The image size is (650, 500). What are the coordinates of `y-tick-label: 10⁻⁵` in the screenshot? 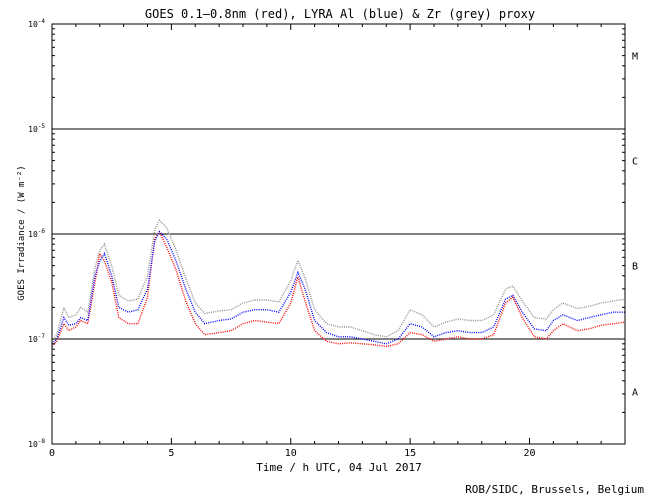 It's located at (36, 128).